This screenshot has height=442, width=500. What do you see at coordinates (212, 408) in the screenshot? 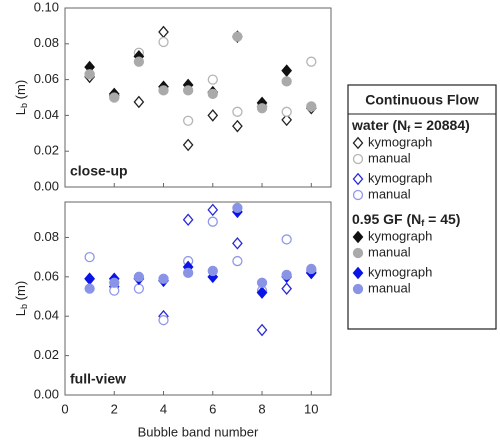
I see `x-tick-label: 6` at bounding box center [212, 408].